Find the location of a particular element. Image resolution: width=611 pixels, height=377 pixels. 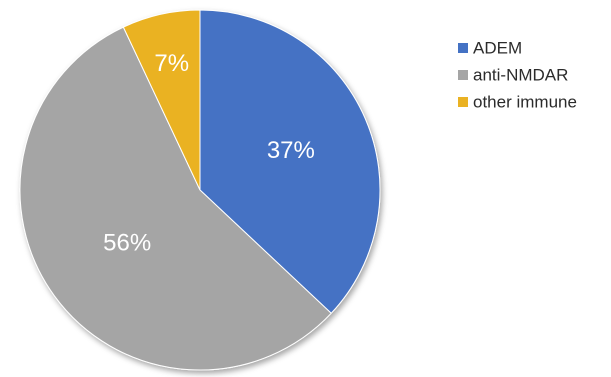

legend-label-adem: ADEM is located at coordinates (497, 48).